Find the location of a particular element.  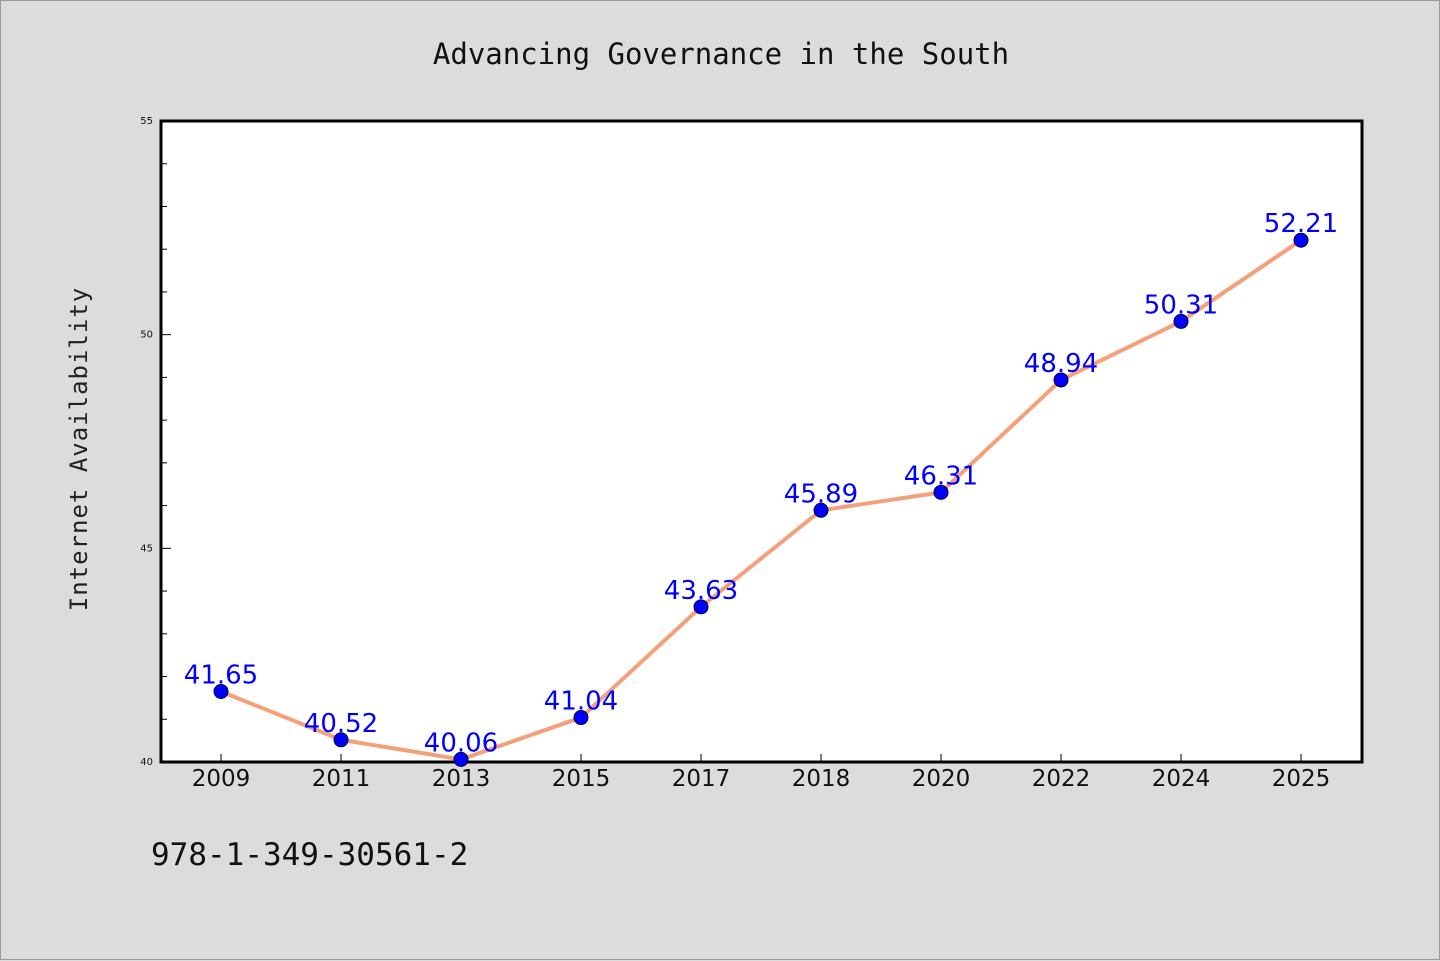

y-axis-label: Internet Availability is located at coordinates (79, 449).